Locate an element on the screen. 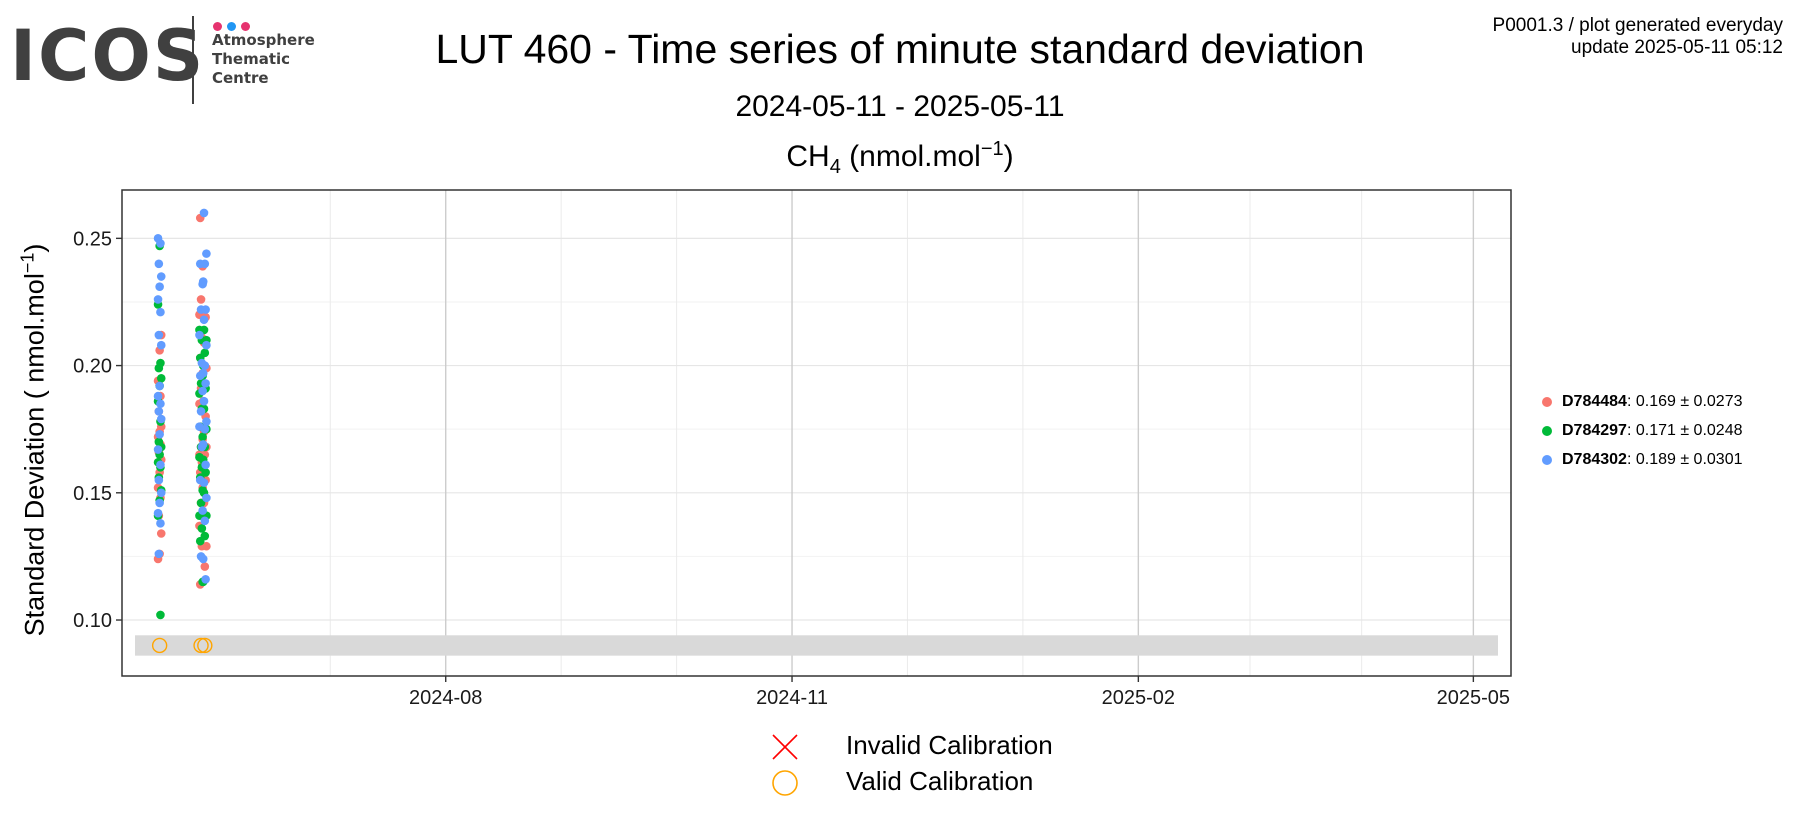 Image resolution: width=1800 pixels, height=825 pixels. calibration-points is located at coordinates (182, 645).